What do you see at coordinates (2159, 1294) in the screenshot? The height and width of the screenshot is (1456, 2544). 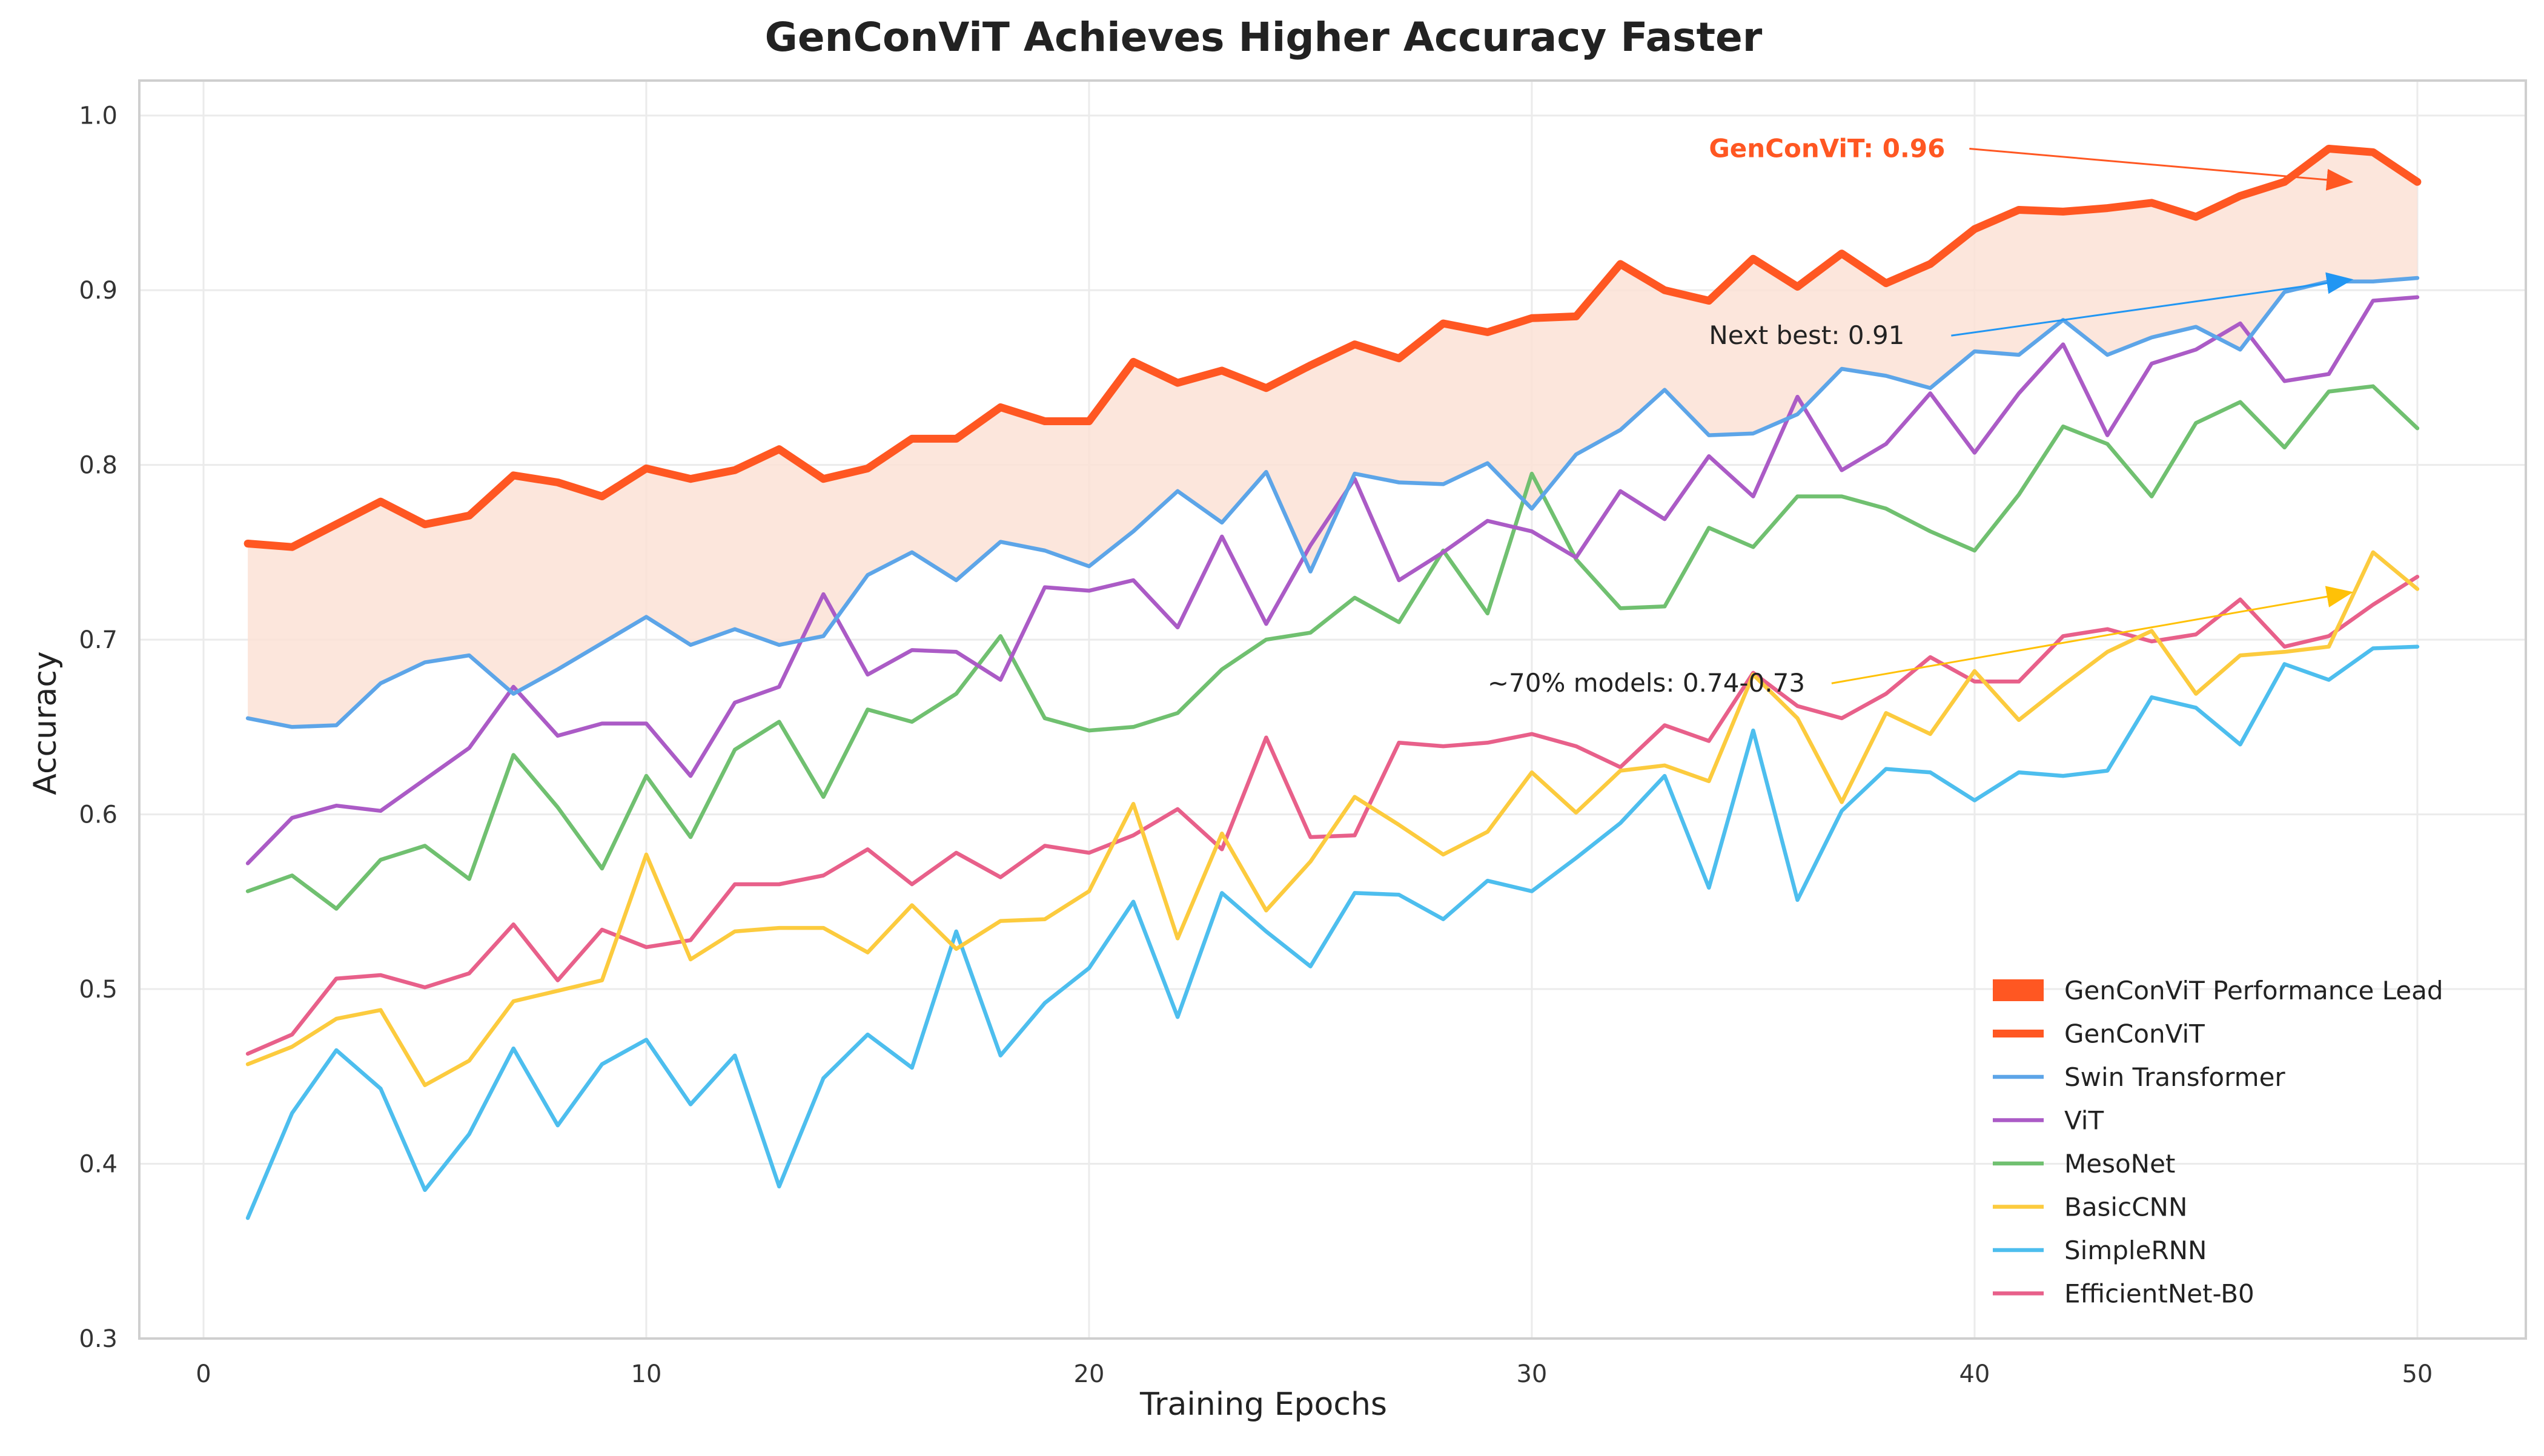 I see `legend-entry-label: EfficientNet-B0` at bounding box center [2159, 1294].